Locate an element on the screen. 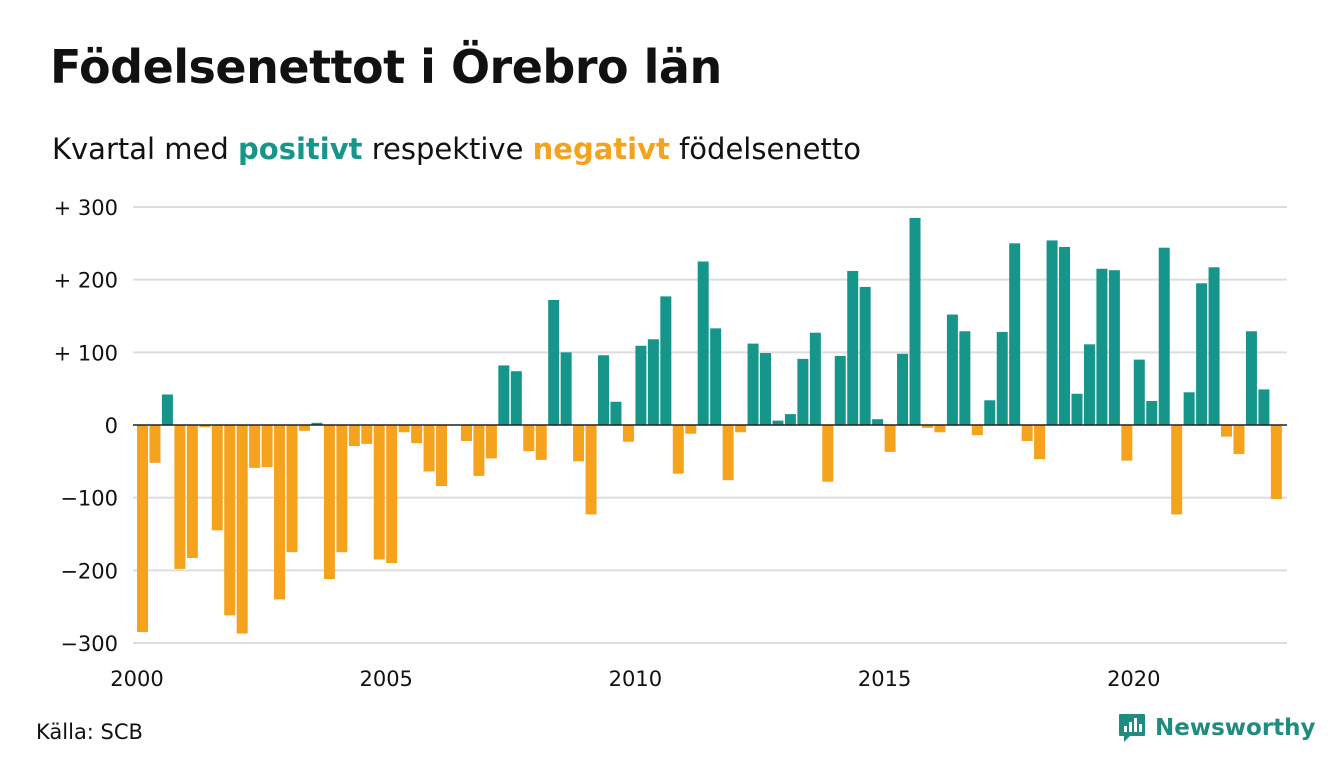 The width and height of the screenshot is (1340, 780). y-axis-ticks: + 300 + 200 + 100 0 −100 −200 −300 is located at coordinates (86, 426).